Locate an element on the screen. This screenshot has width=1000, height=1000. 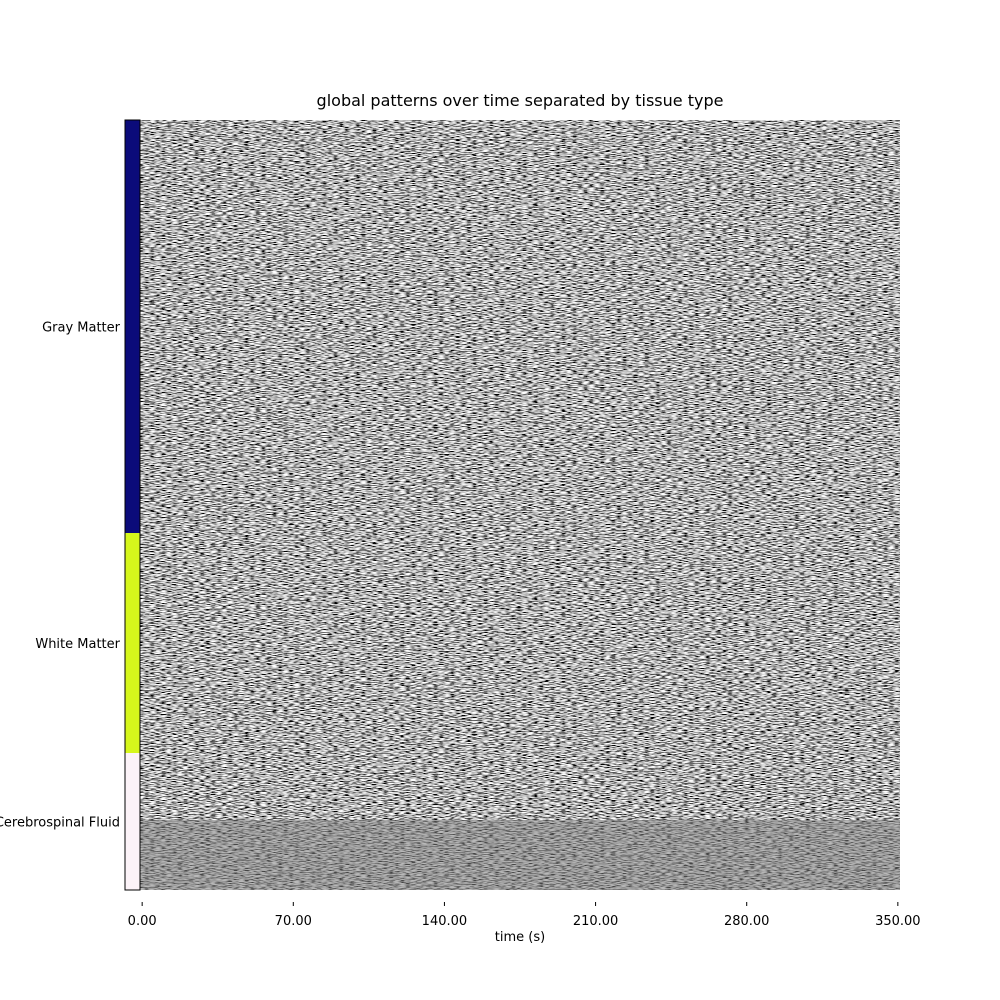
tissue-label: White Matter is located at coordinates (77, 644).